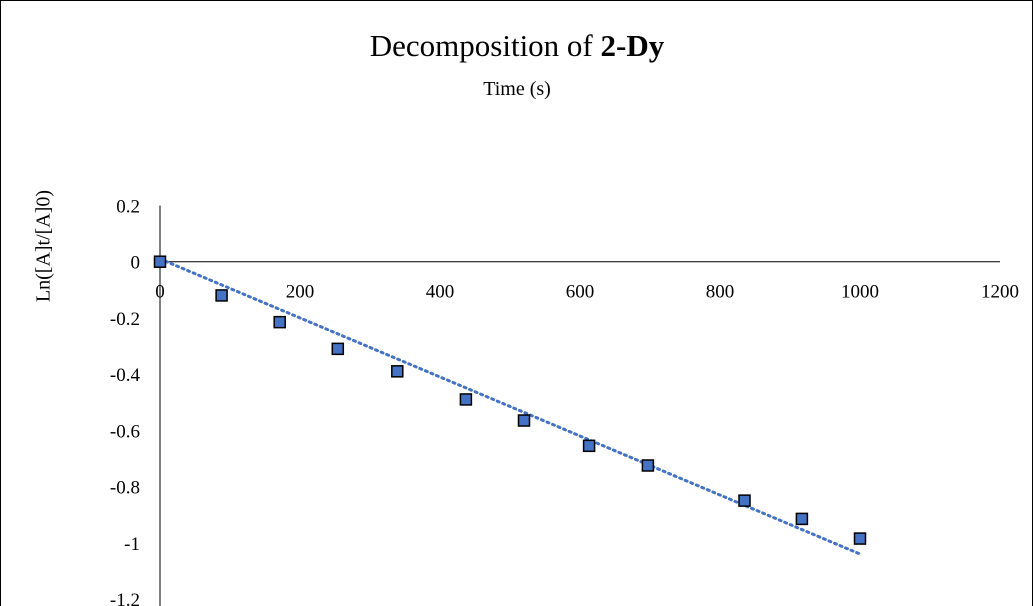 The image size is (1034, 606). I want to click on y-tick-label: -0.2, so click(125, 319).